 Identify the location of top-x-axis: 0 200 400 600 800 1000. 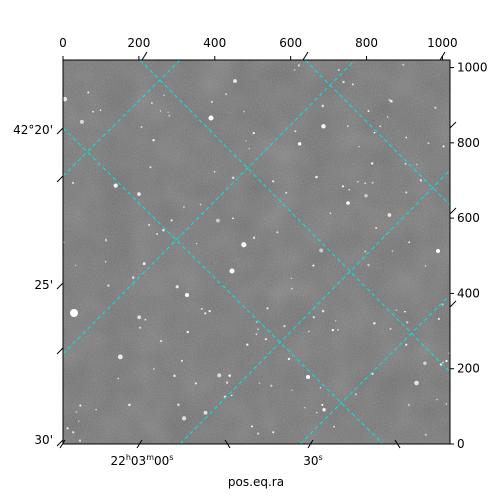
(258, 48).